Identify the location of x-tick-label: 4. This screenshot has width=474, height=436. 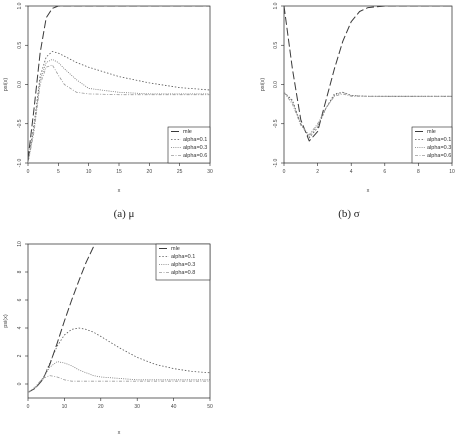
(351, 172).